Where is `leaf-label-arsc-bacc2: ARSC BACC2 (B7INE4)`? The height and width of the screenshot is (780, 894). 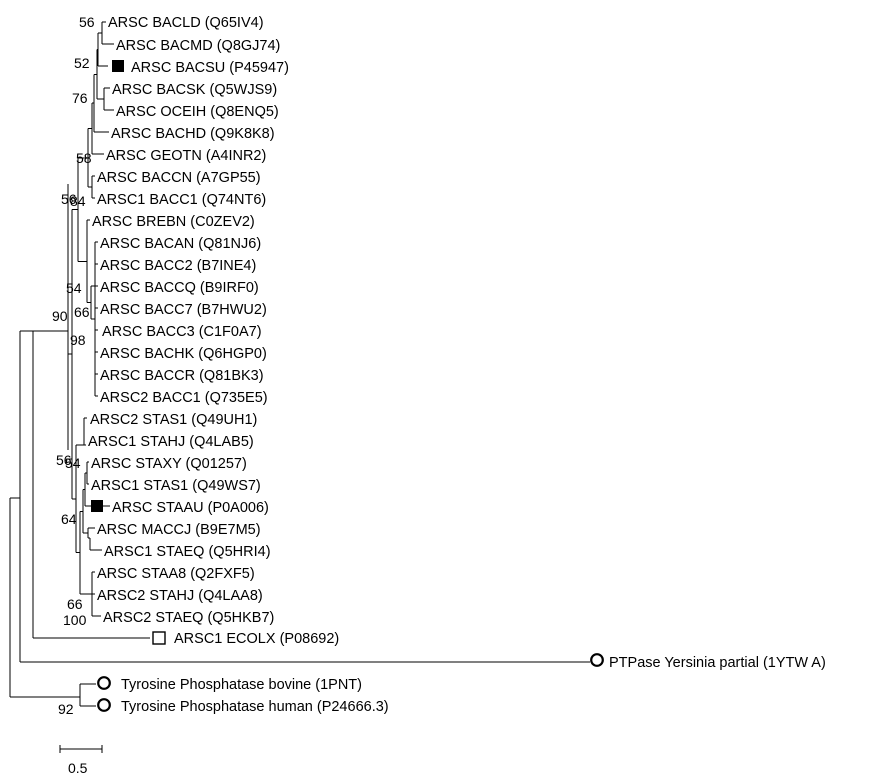
leaf-label-arsc-bacc2: ARSC BACC2 (B7INE4) is located at coordinates (178, 266).